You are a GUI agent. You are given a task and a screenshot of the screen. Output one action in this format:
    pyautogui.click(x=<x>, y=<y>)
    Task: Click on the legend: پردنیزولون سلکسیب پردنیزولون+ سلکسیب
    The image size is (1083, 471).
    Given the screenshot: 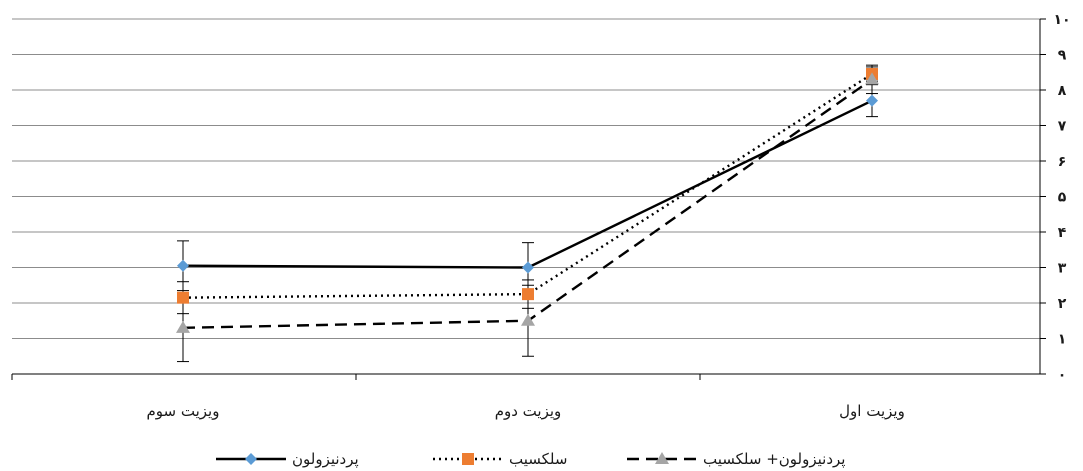 What is the action you would take?
    pyautogui.click(x=530, y=459)
    